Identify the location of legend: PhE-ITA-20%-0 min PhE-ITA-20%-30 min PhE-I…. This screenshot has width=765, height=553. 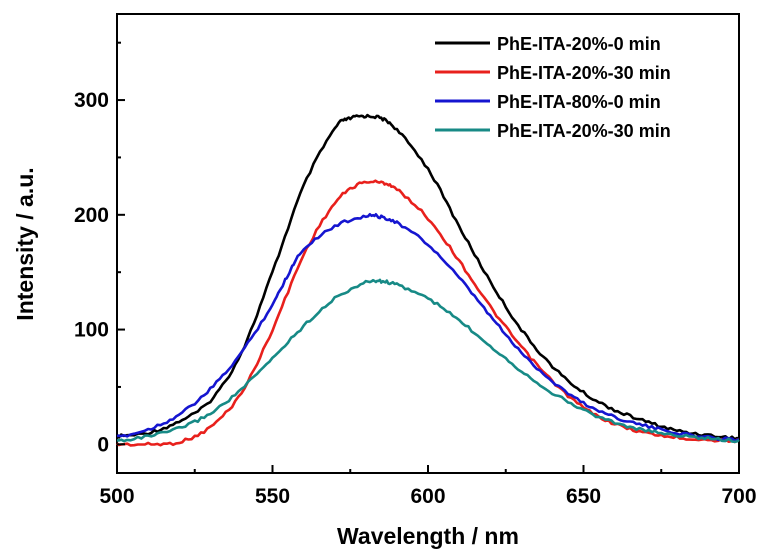
(553, 87).